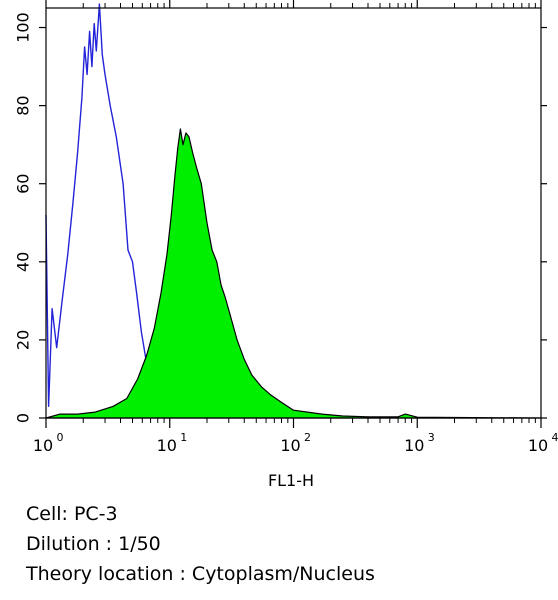 The height and width of the screenshot is (600, 558). What do you see at coordinates (60, 437) in the screenshot?
I see `x-tick-label-exponent: 0` at bounding box center [60, 437].